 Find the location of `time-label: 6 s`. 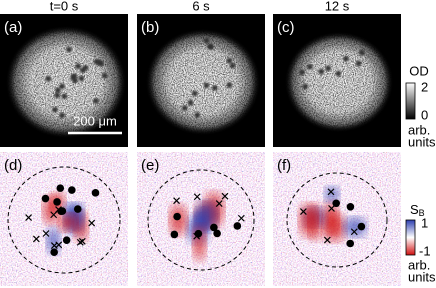

time-label: 6 s is located at coordinates (201, 6).